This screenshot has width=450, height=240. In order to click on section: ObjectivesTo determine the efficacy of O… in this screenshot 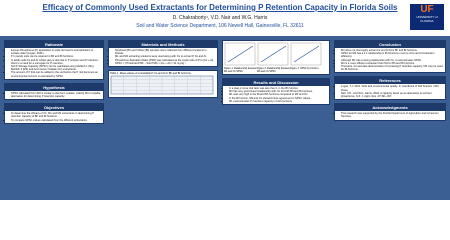, I will do `click(54, 113)`.